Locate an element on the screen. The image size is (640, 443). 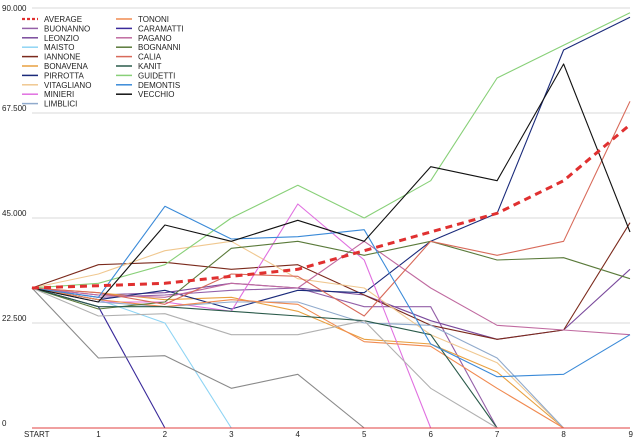
legend-item-minieri: MINIERI is located at coordinates (48, 94).